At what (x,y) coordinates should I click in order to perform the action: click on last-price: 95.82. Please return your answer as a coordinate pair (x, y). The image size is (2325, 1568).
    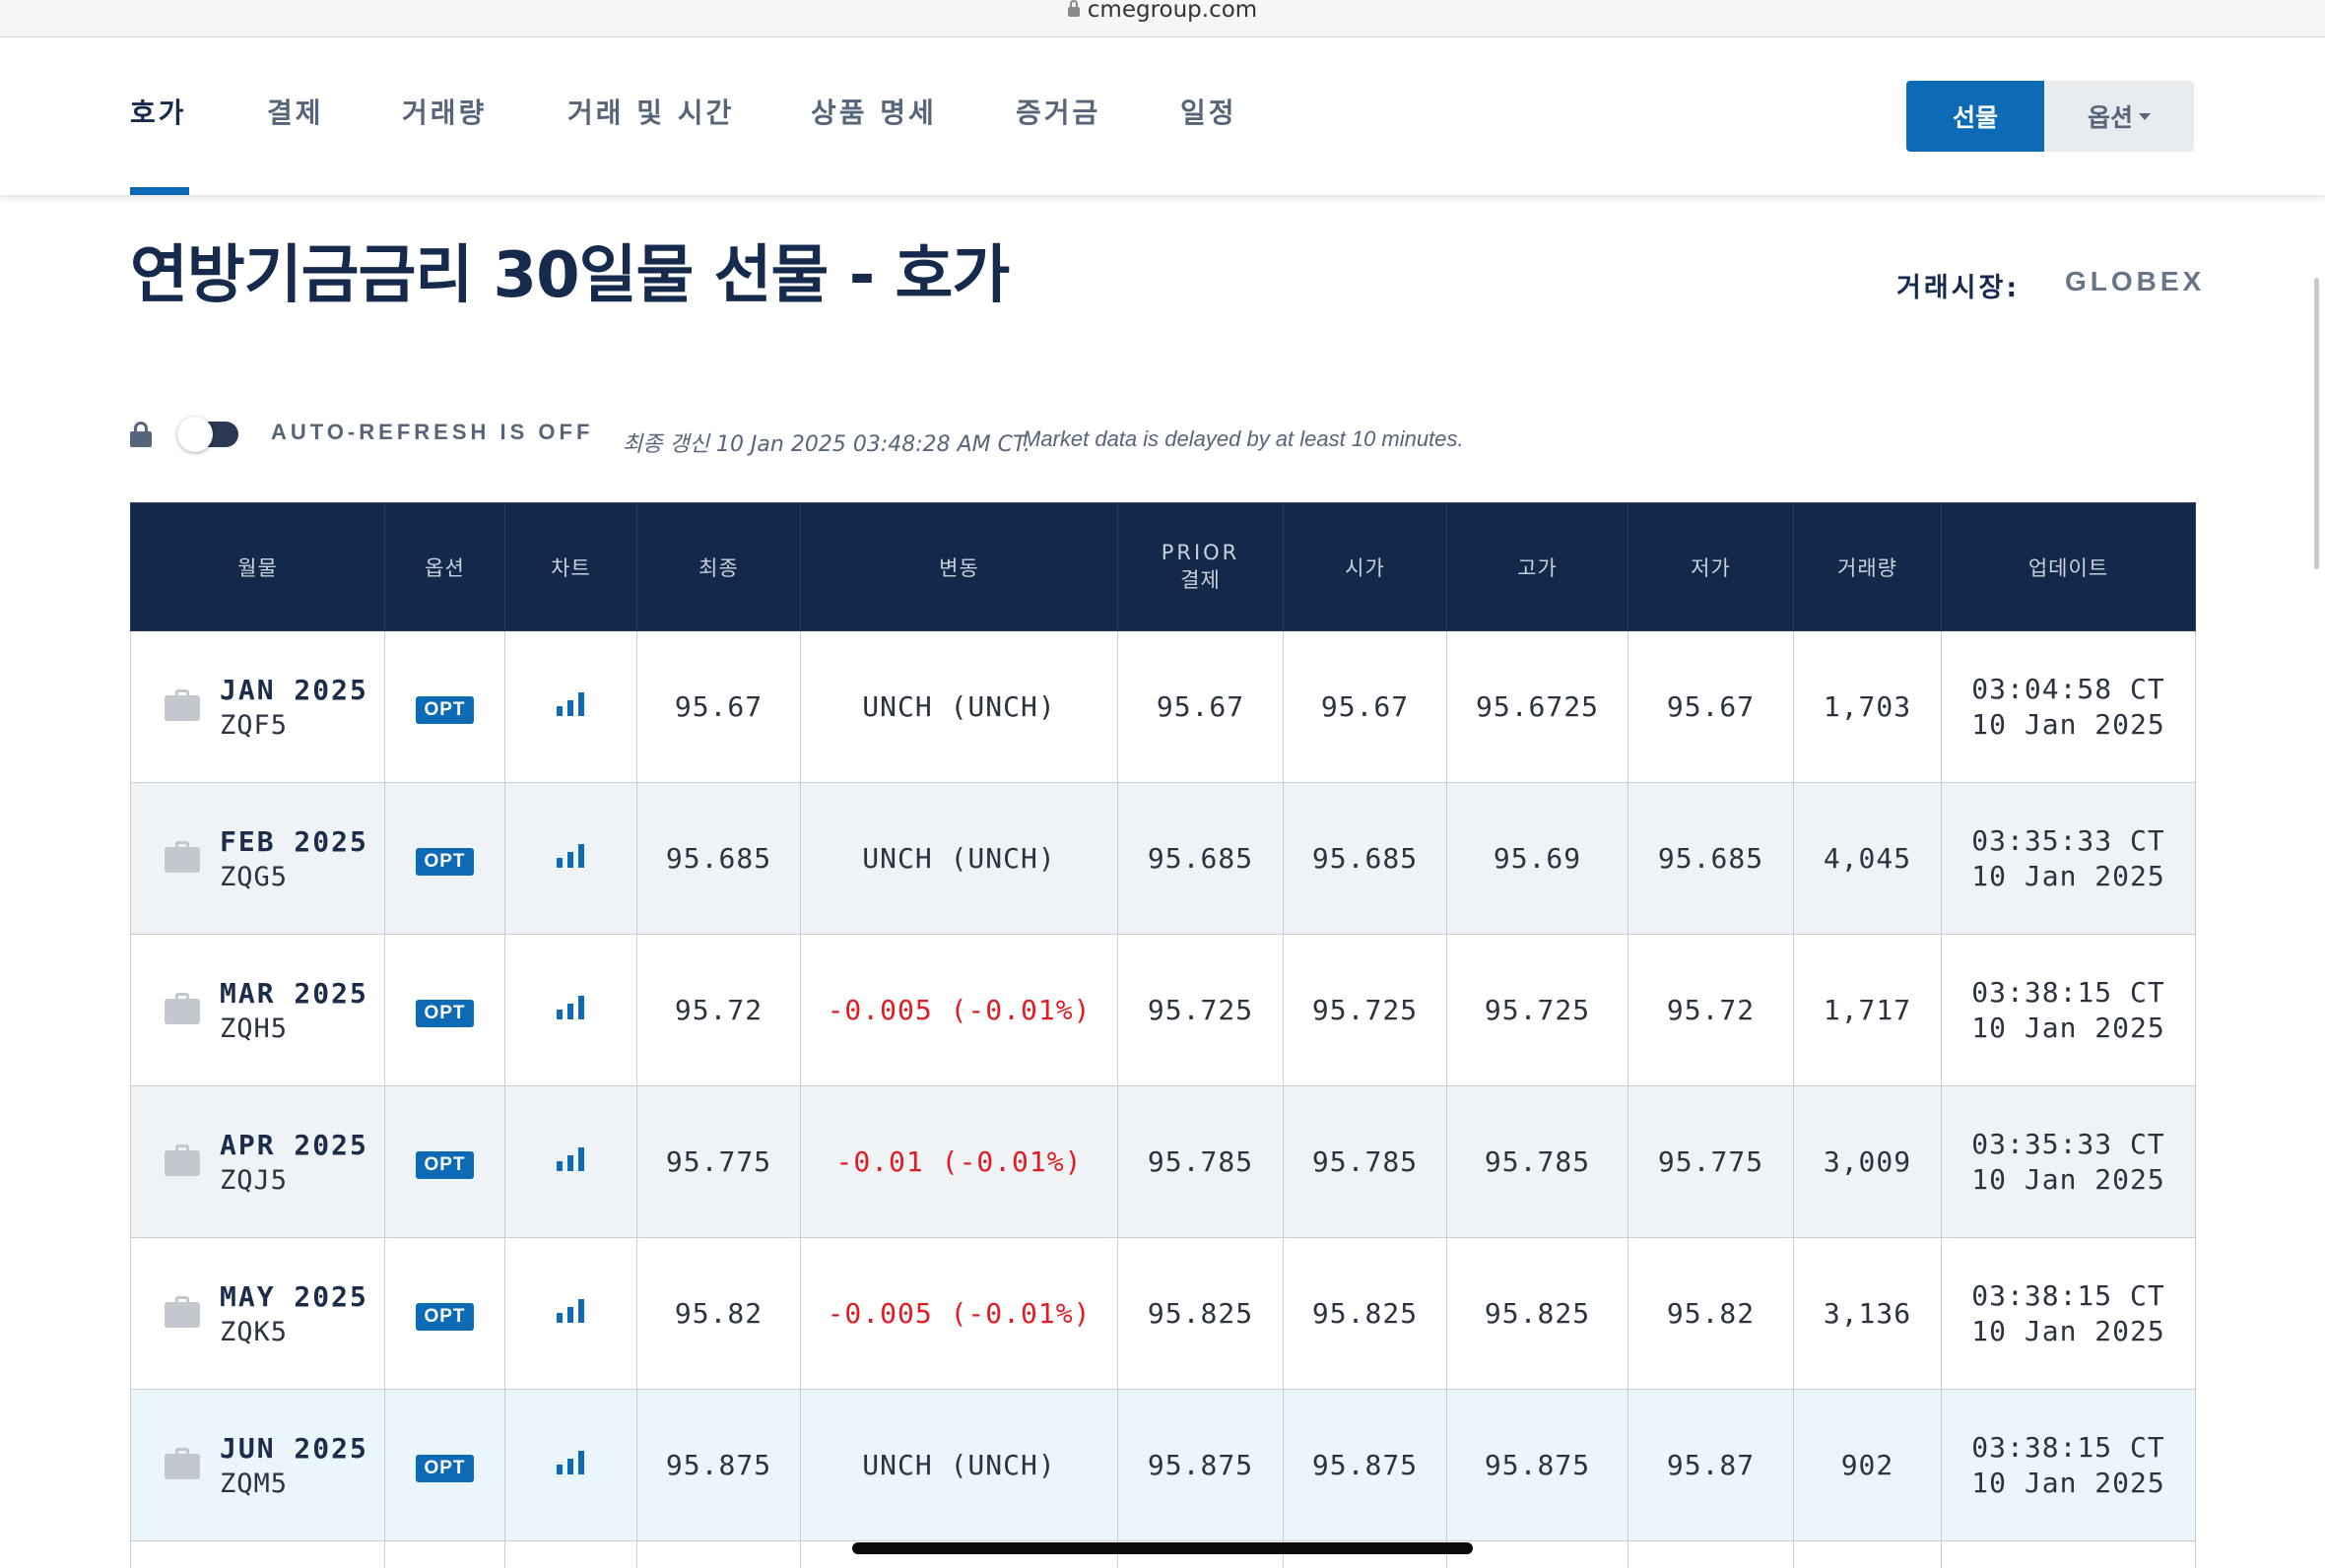
    Looking at the image, I should click on (719, 1313).